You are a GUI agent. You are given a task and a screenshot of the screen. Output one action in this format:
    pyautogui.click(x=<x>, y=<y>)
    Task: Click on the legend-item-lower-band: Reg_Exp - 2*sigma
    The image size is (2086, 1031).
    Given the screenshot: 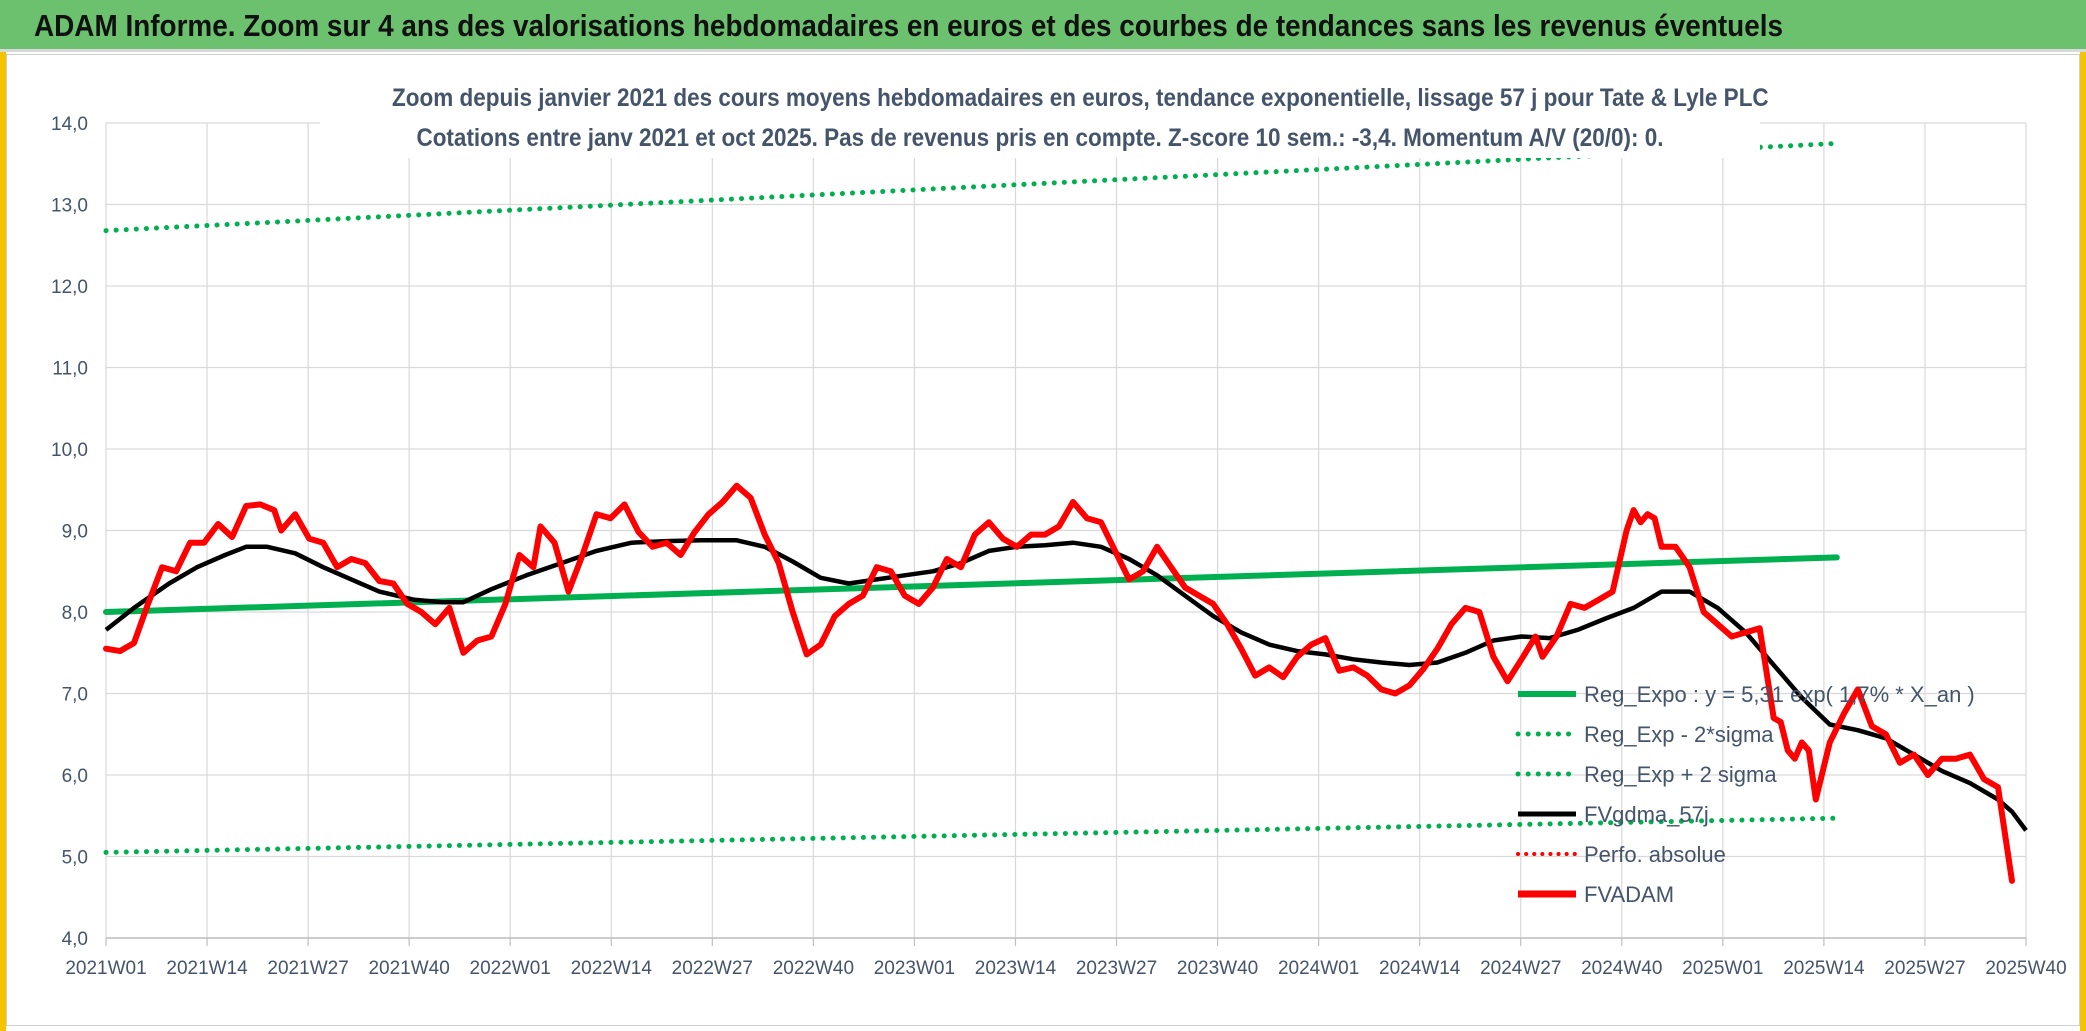 What is the action you would take?
    pyautogui.click(x=1644, y=734)
    